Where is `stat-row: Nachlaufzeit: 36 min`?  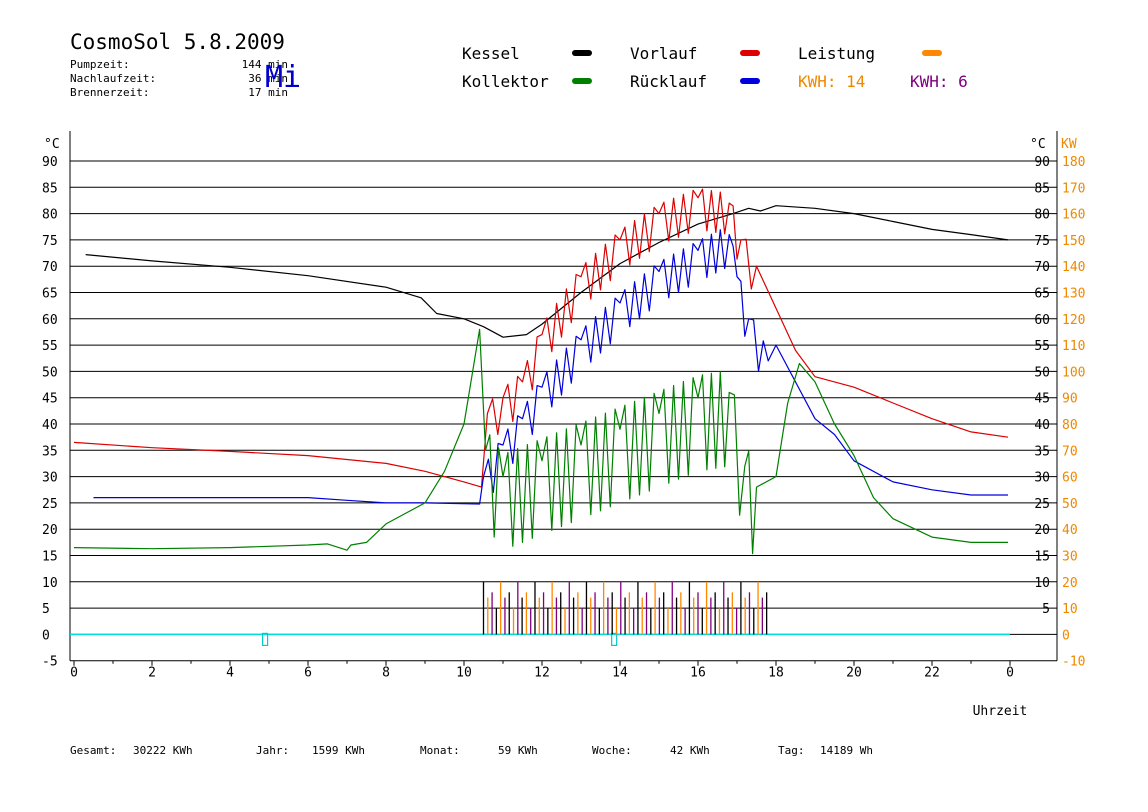 stat-row: Nachlaufzeit: 36 min is located at coordinates (179, 78).